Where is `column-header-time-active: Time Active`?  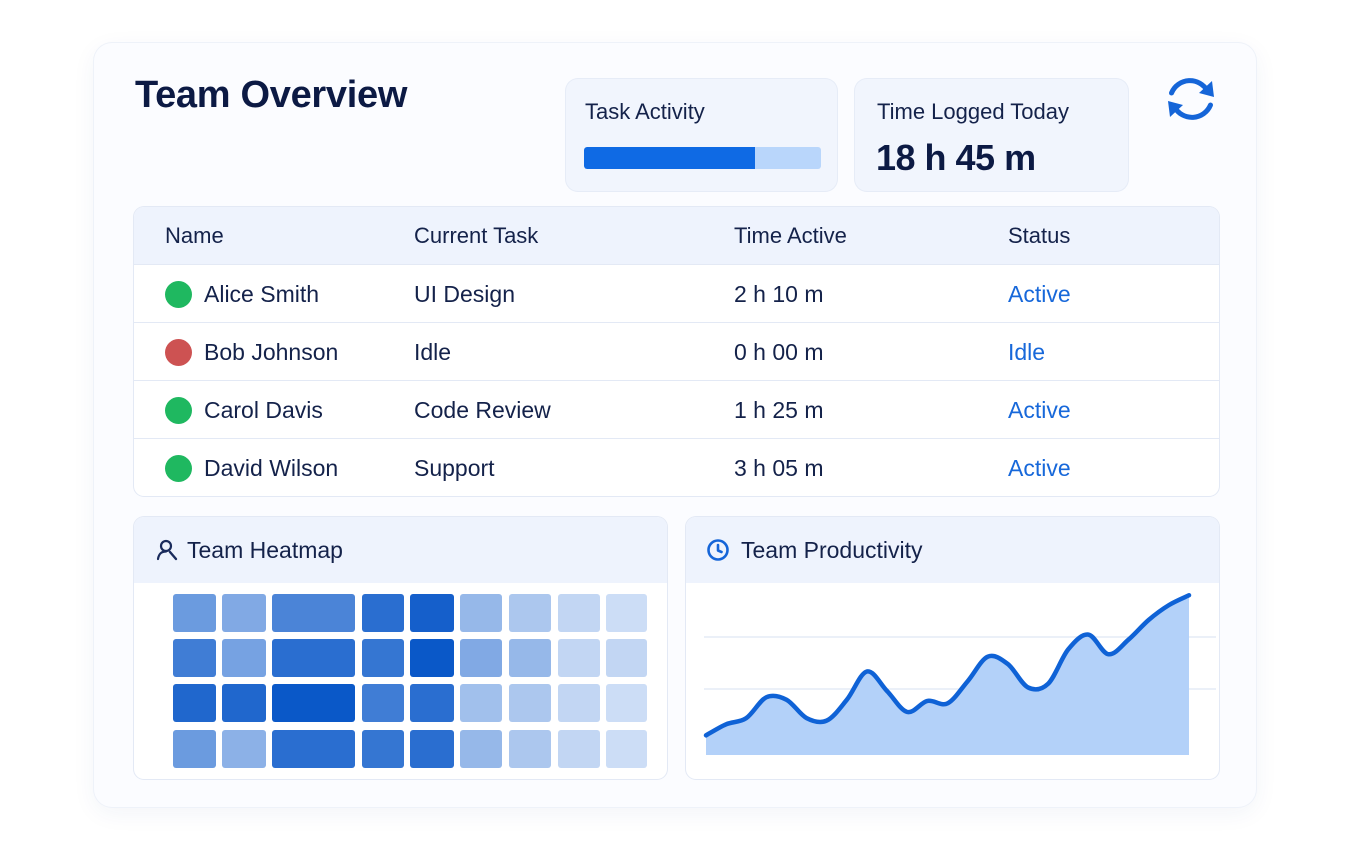
column-header-time-active: Time Active is located at coordinates (790, 235).